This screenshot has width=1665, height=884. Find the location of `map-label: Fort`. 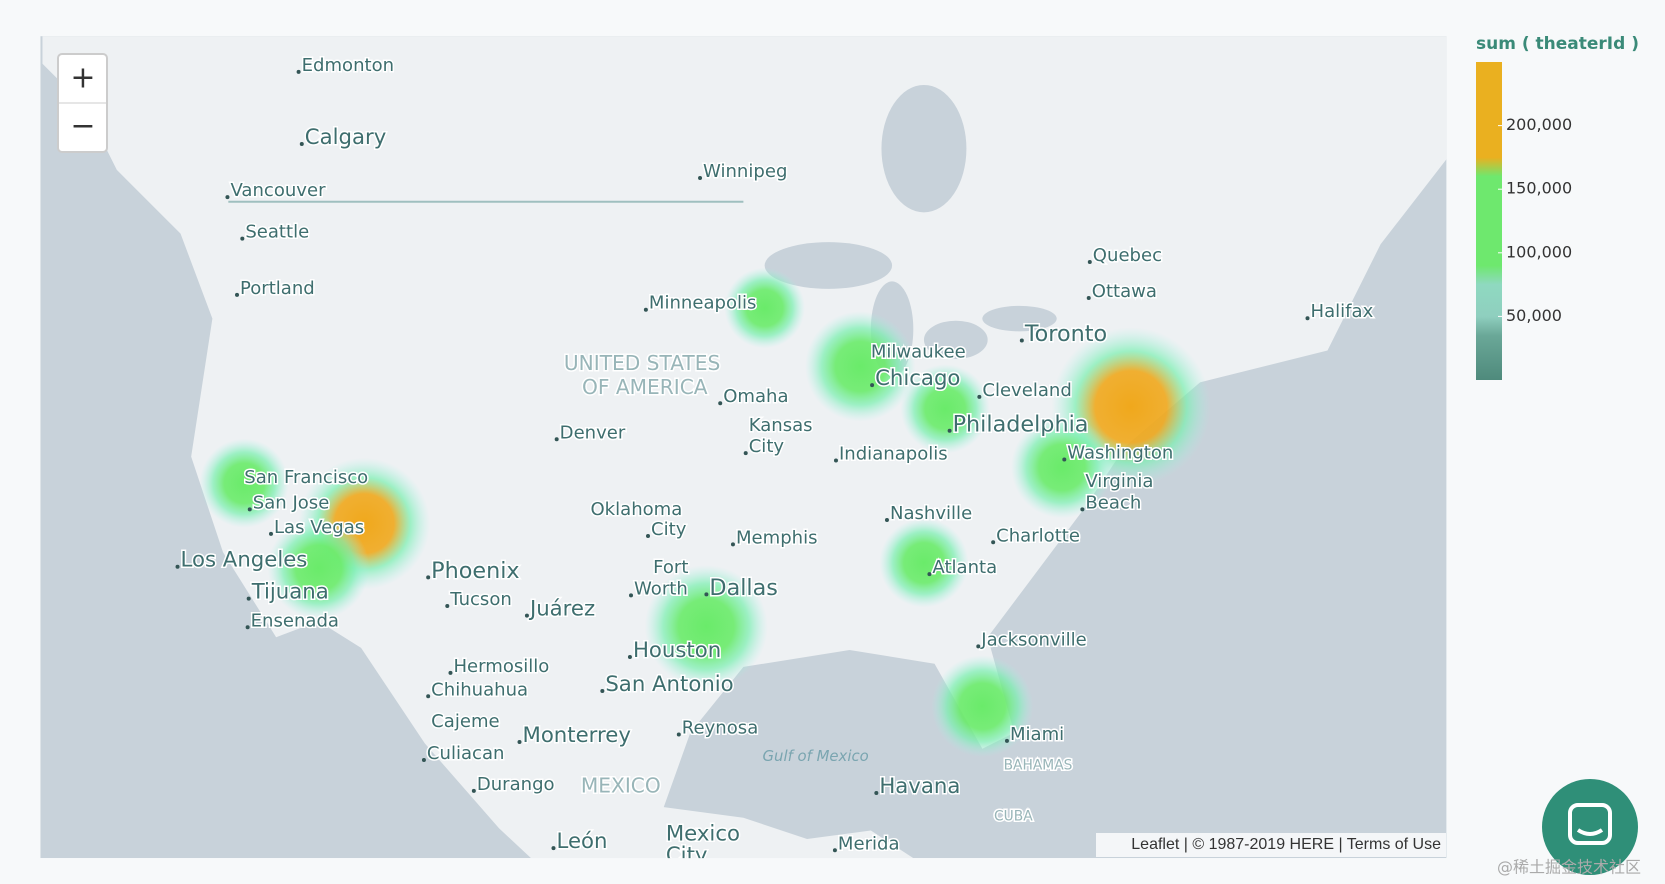

map-label: Fort is located at coordinates (670, 567).